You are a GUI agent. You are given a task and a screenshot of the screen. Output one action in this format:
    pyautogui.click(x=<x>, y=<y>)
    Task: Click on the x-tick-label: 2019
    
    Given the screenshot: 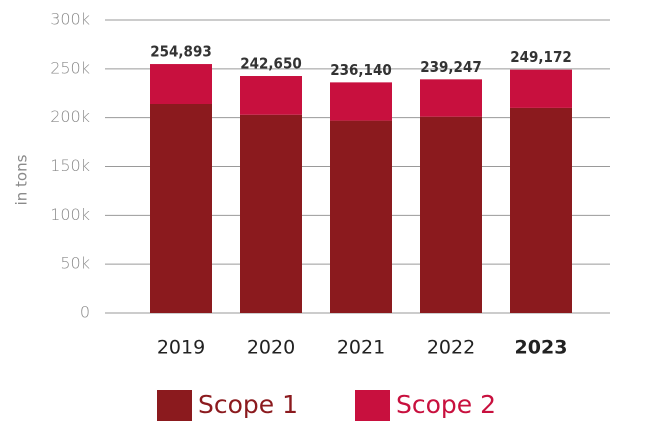 What is the action you would take?
    pyautogui.click(x=181, y=348)
    